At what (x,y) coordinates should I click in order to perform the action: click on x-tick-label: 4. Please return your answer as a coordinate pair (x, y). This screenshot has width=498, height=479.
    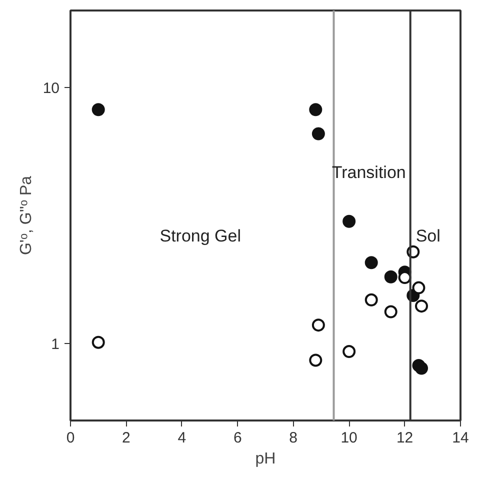
    Looking at the image, I should click on (182, 438).